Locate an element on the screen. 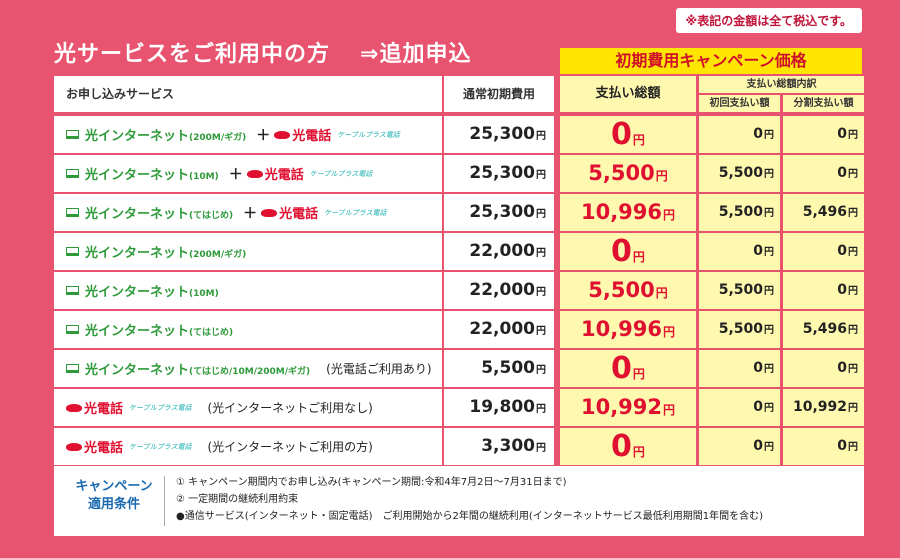 The width and height of the screenshot is (900, 558). row-service: 光電話 ケーブルプラス電話 (光インターネットご利用の方) is located at coordinates (248, 446).